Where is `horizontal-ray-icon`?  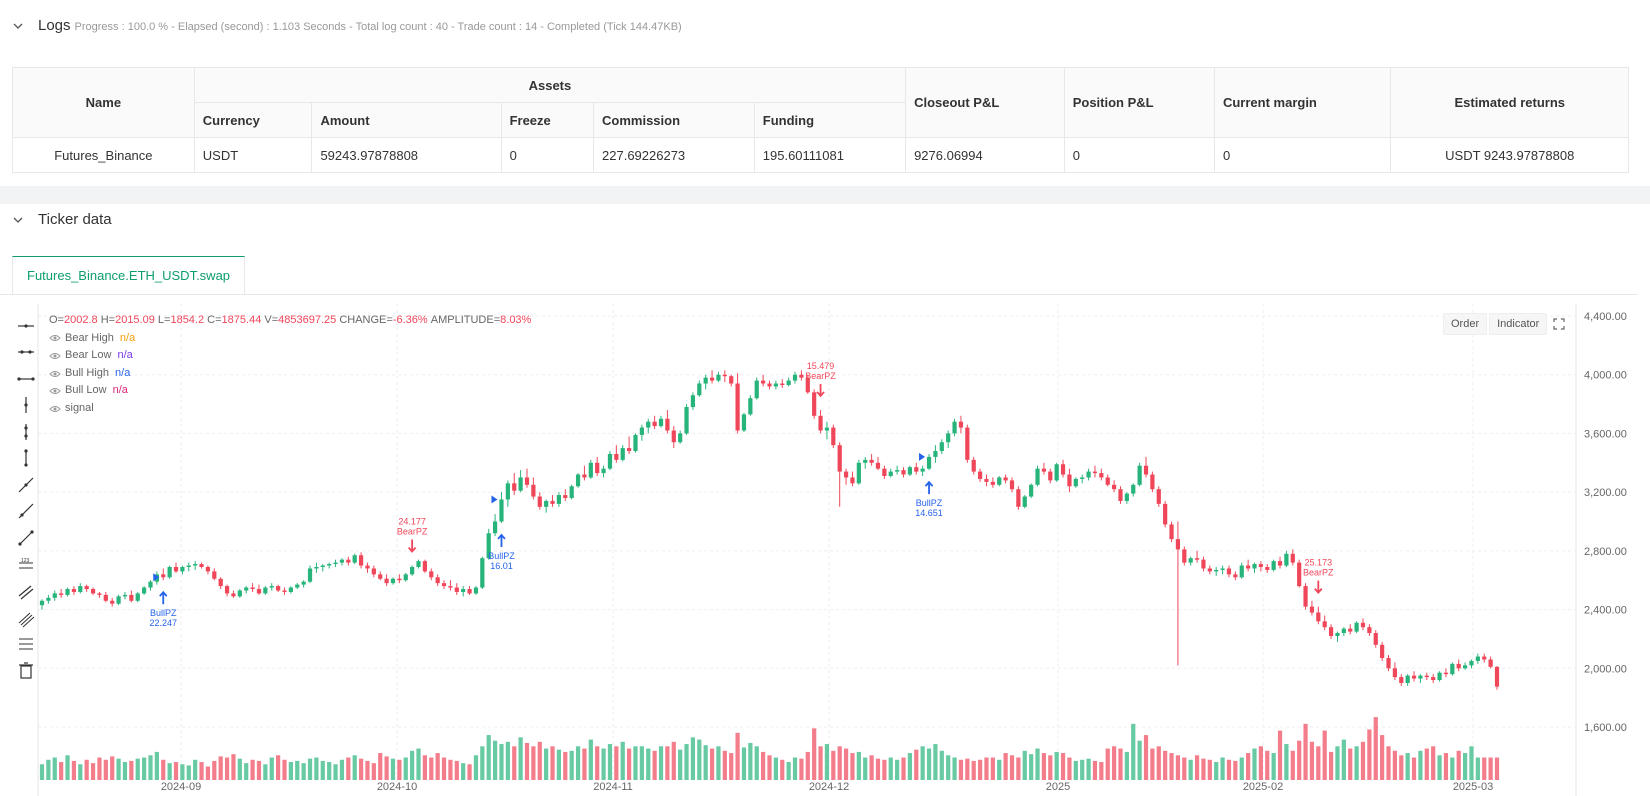
horizontal-ray-icon is located at coordinates (26, 352).